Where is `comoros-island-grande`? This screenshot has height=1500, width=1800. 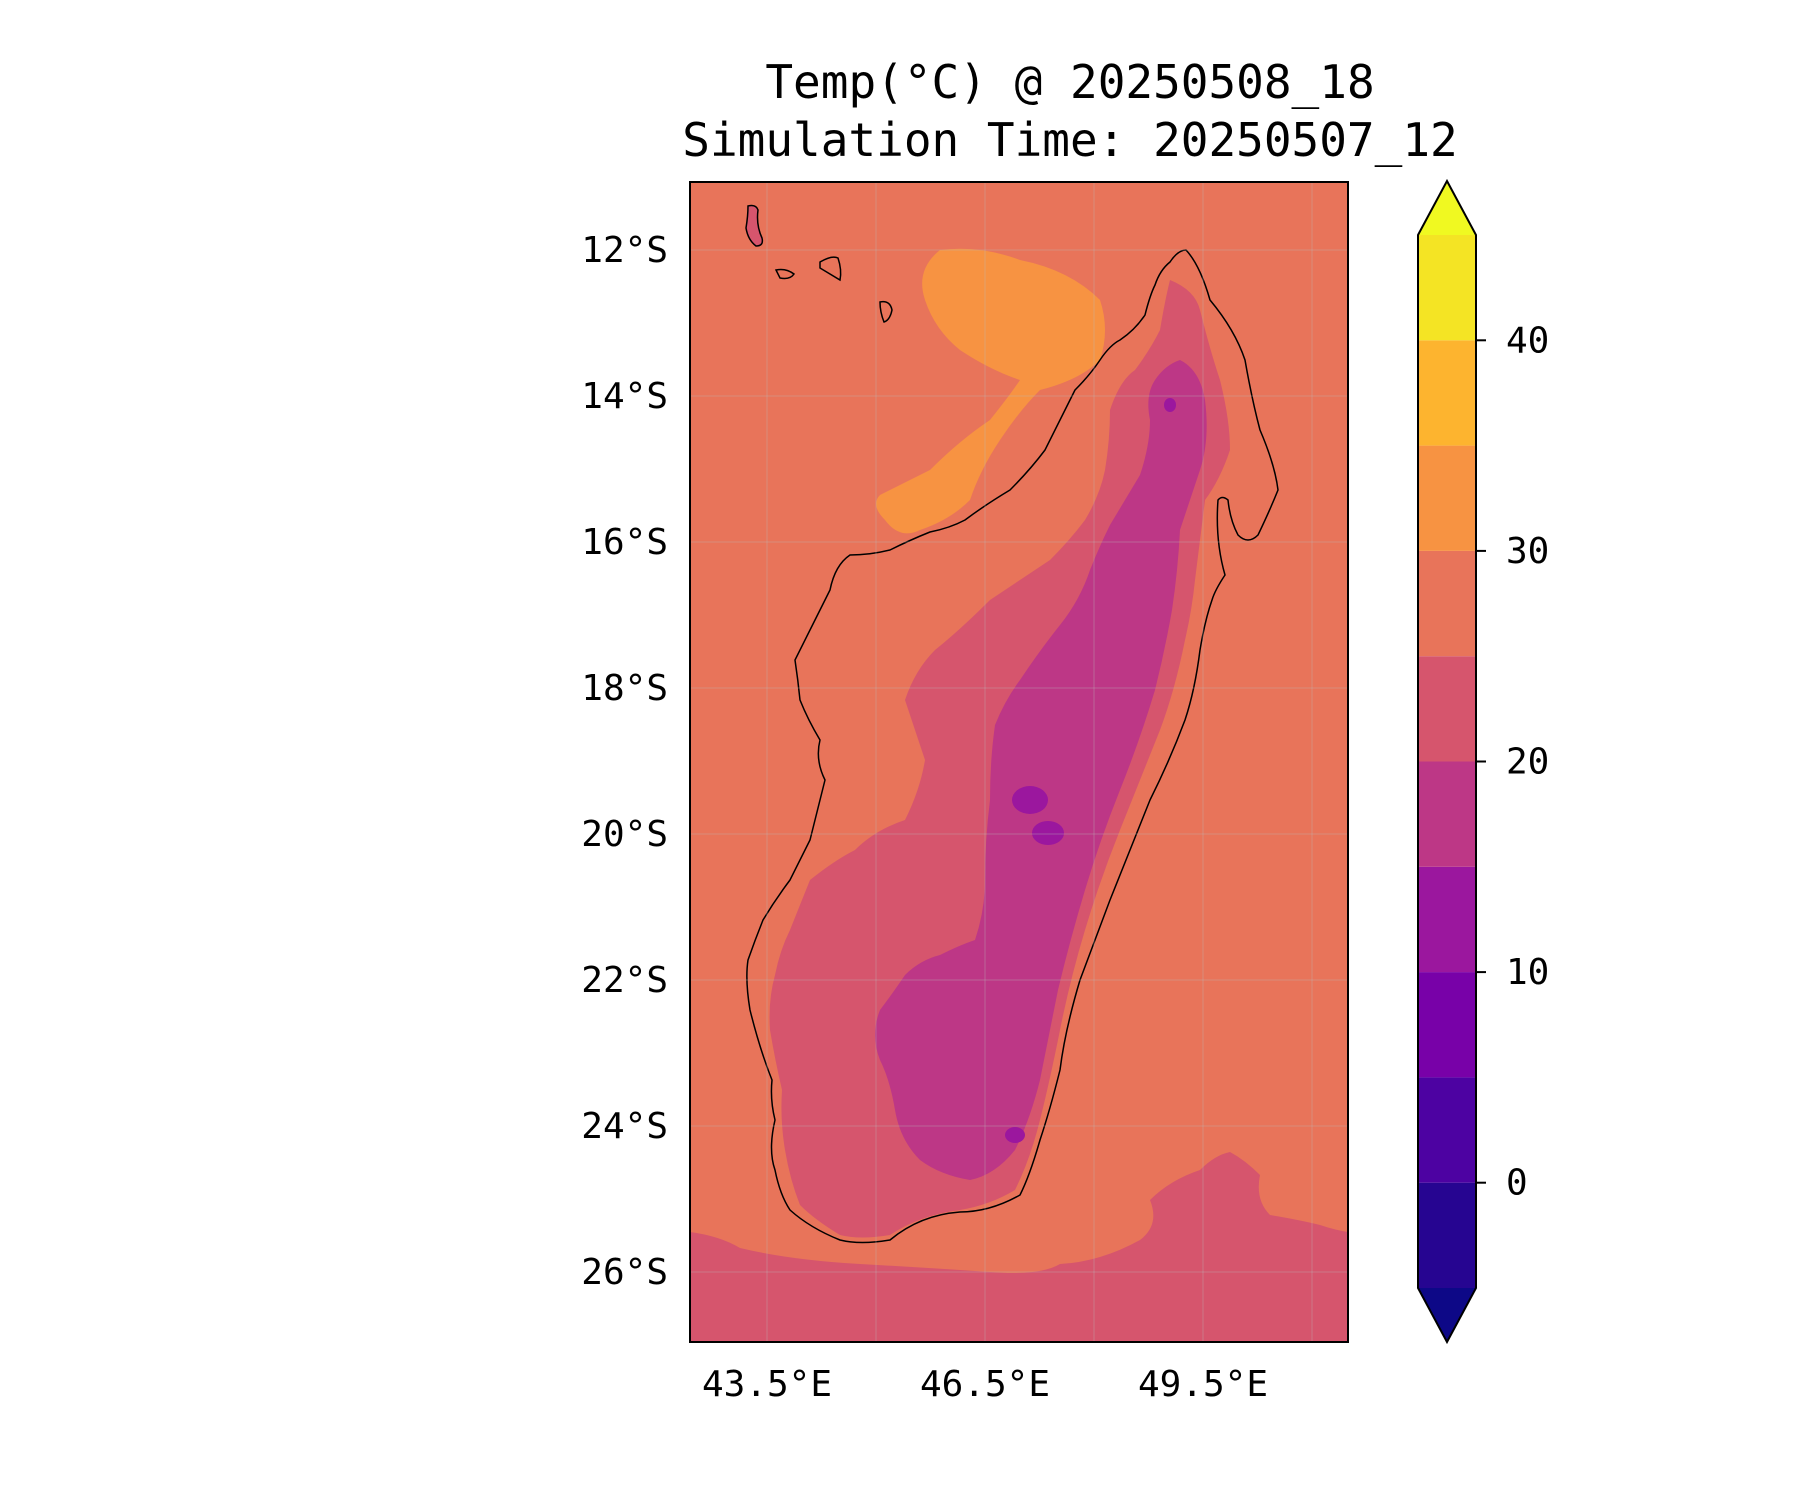
comoros-island-grande is located at coordinates (754, 225).